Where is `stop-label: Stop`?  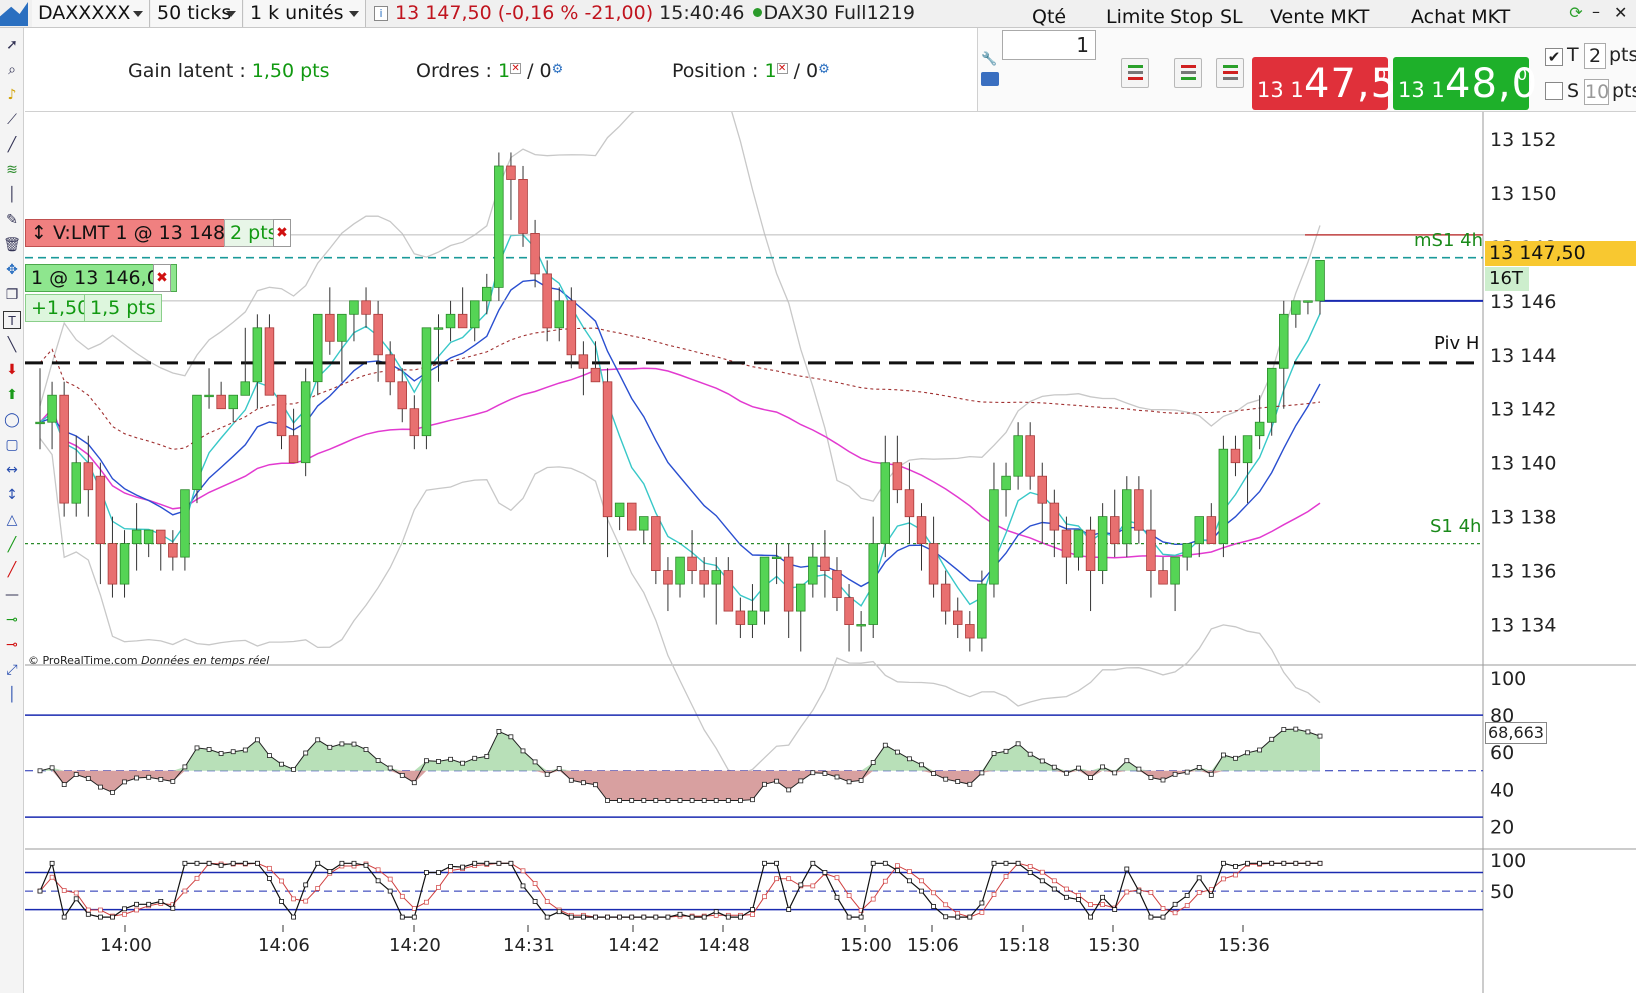
stop-label: Stop is located at coordinates (1192, 17).